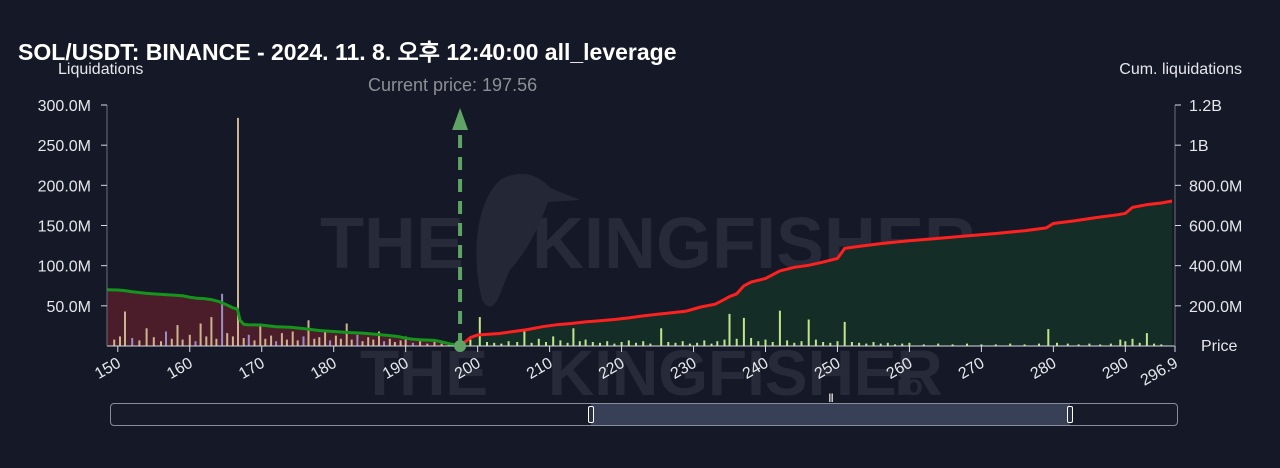  I want to click on range-slider: |||, so click(644, 409).